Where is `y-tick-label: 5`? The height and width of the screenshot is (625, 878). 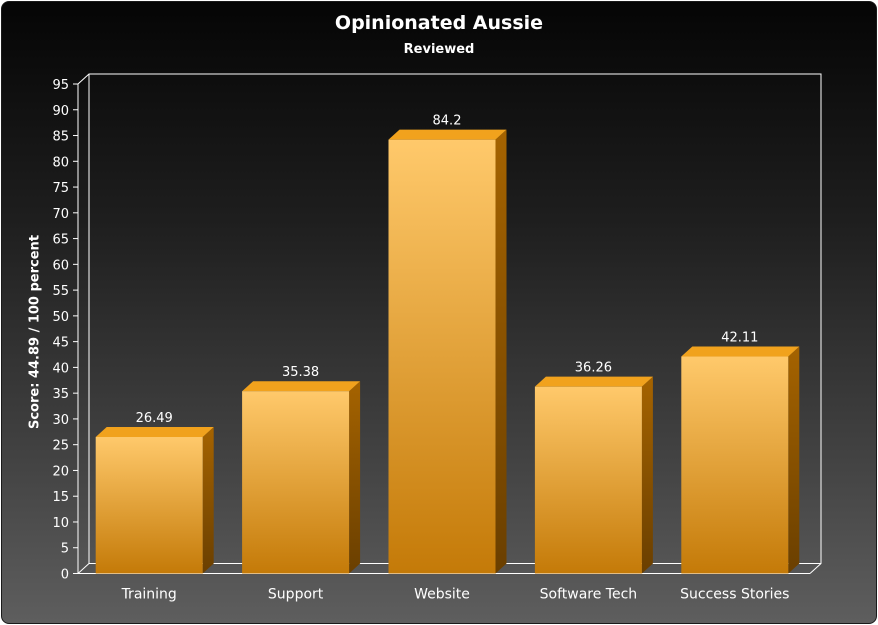
y-tick-label: 5 is located at coordinates (65, 549).